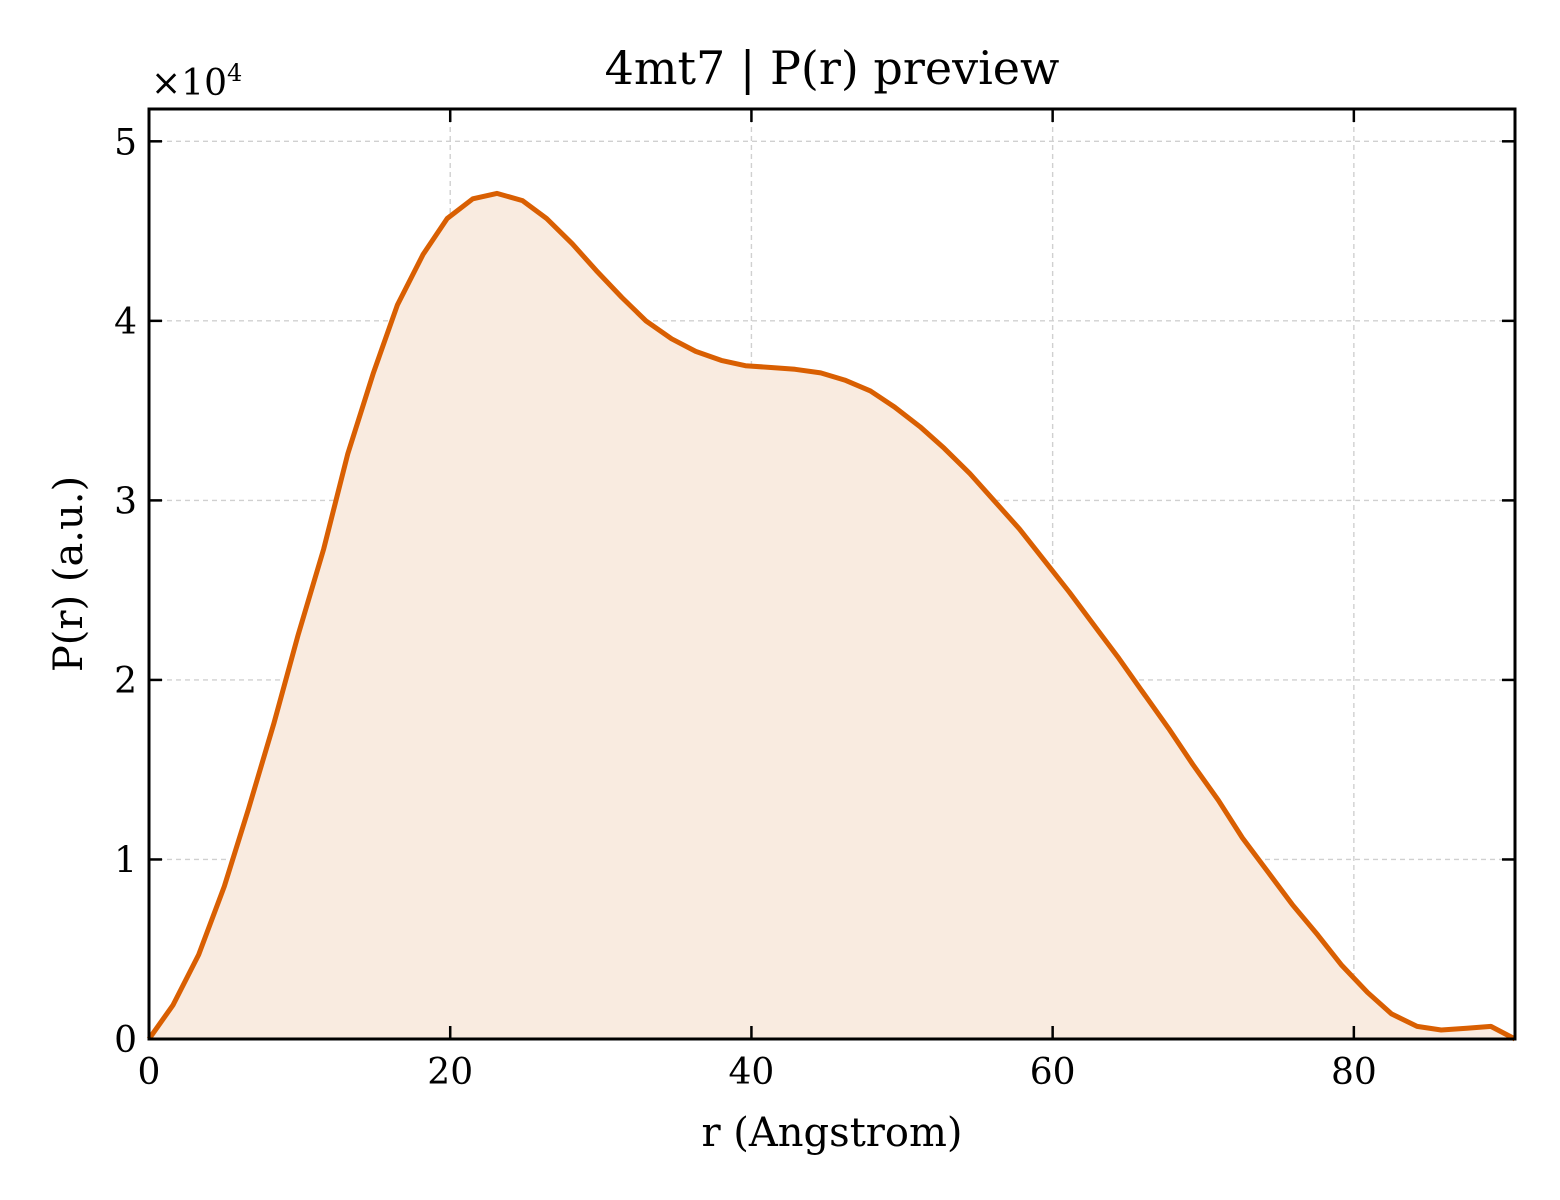 This screenshot has width=1560, height=1200. What do you see at coordinates (234, 73) in the screenshot?
I see `y-axis-offset-exponent: 4` at bounding box center [234, 73].